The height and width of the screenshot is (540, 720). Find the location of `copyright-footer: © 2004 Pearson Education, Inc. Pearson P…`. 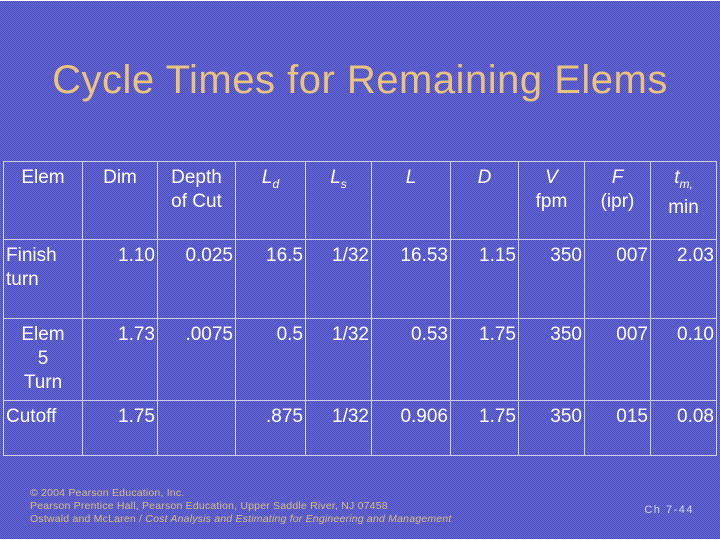

copyright-footer: © 2004 Pearson Education, Inc. Pearson P… is located at coordinates (240, 506).